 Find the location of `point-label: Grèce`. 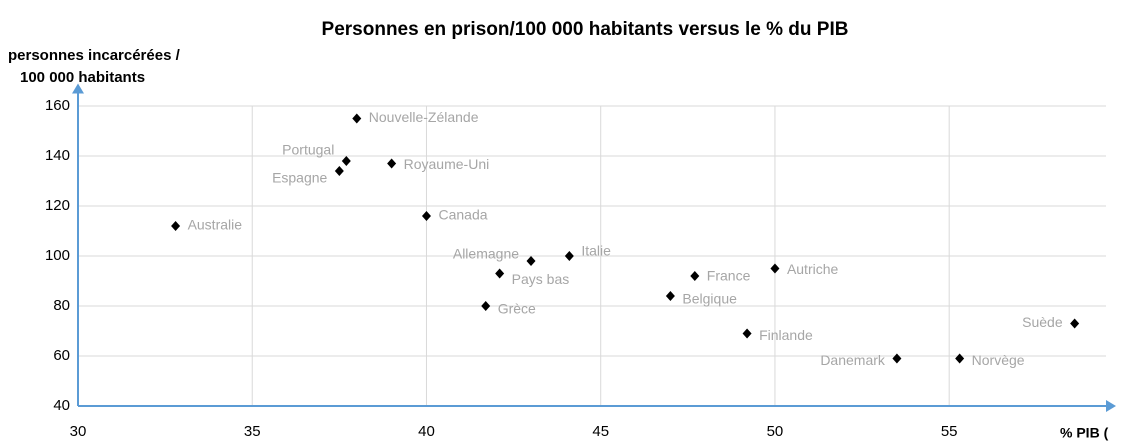

point-label: Grèce is located at coordinates (517, 309).